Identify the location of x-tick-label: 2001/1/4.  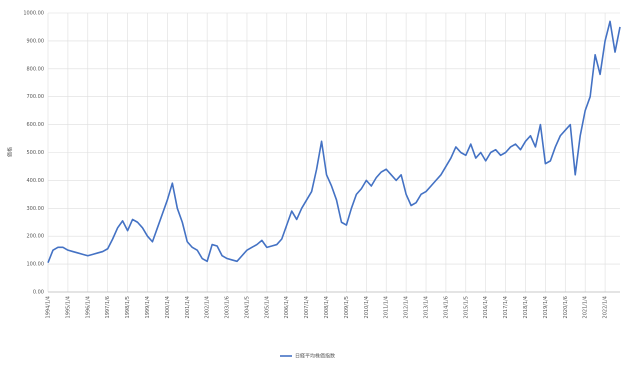
(188, 307).